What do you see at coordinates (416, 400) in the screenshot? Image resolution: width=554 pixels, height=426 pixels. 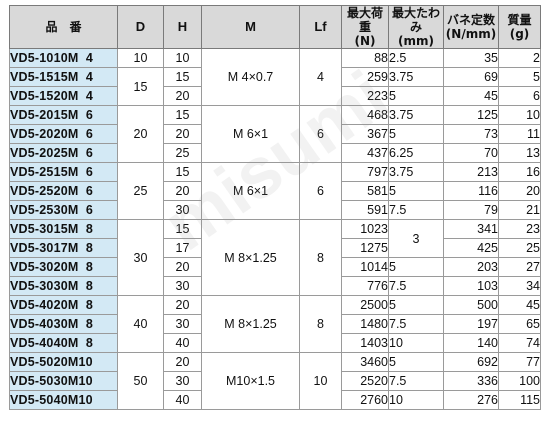 I see `max-deflection-cell: 10` at bounding box center [416, 400].